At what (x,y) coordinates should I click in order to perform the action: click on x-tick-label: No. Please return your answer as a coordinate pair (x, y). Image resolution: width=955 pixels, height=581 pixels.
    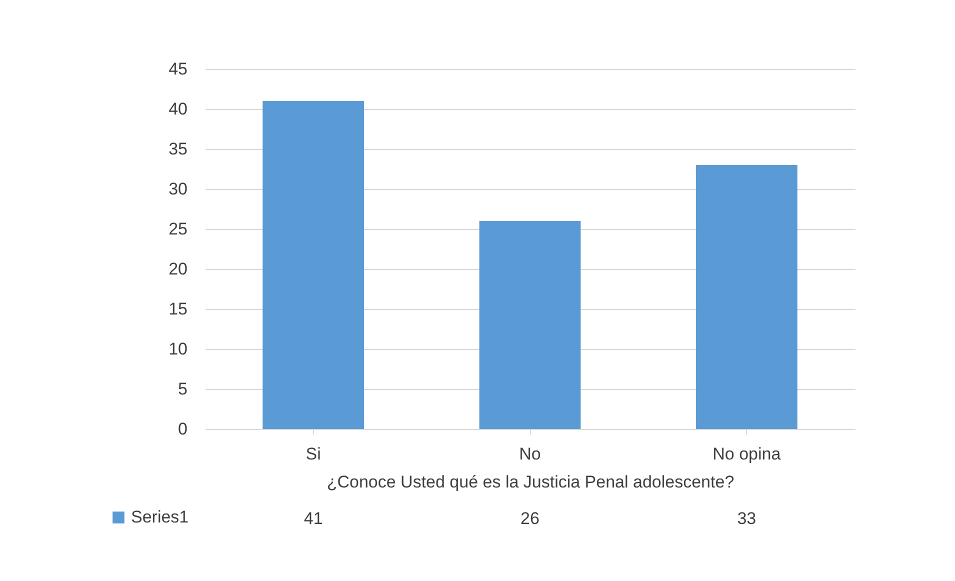
    Looking at the image, I should click on (530, 454).